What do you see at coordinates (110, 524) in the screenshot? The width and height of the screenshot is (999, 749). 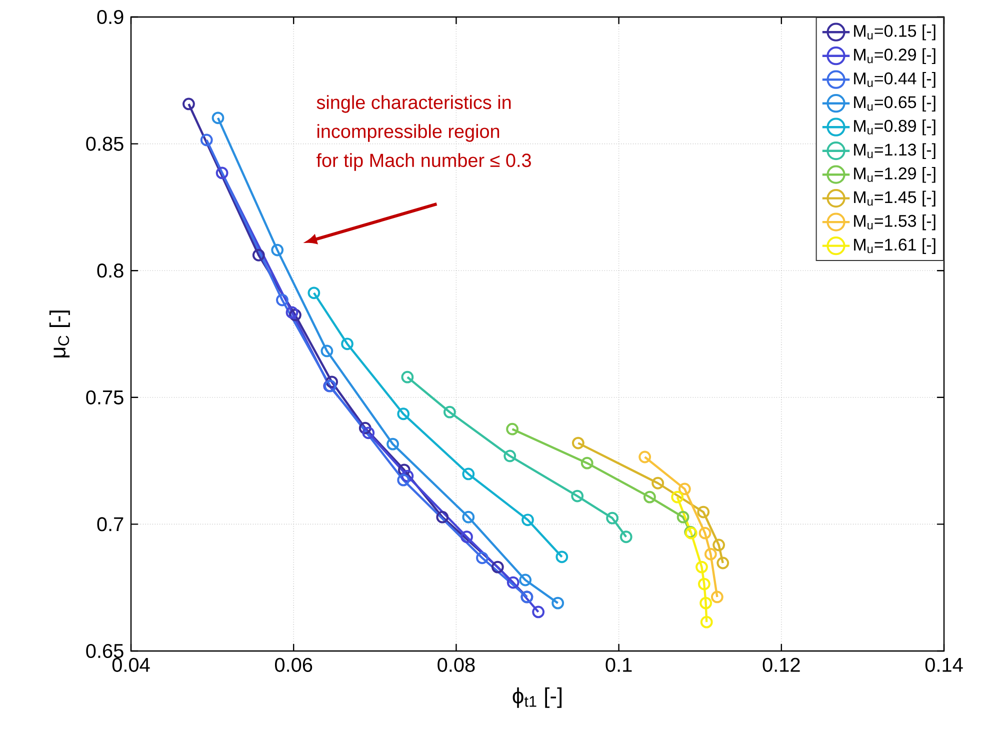 I see `y-tick-label: 0.7` at bounding box center [110, 524].